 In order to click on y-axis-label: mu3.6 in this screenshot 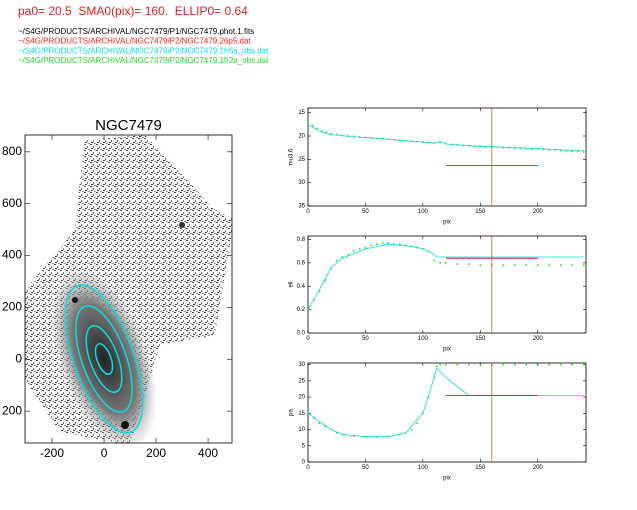, I will do `click(292, 156)`.